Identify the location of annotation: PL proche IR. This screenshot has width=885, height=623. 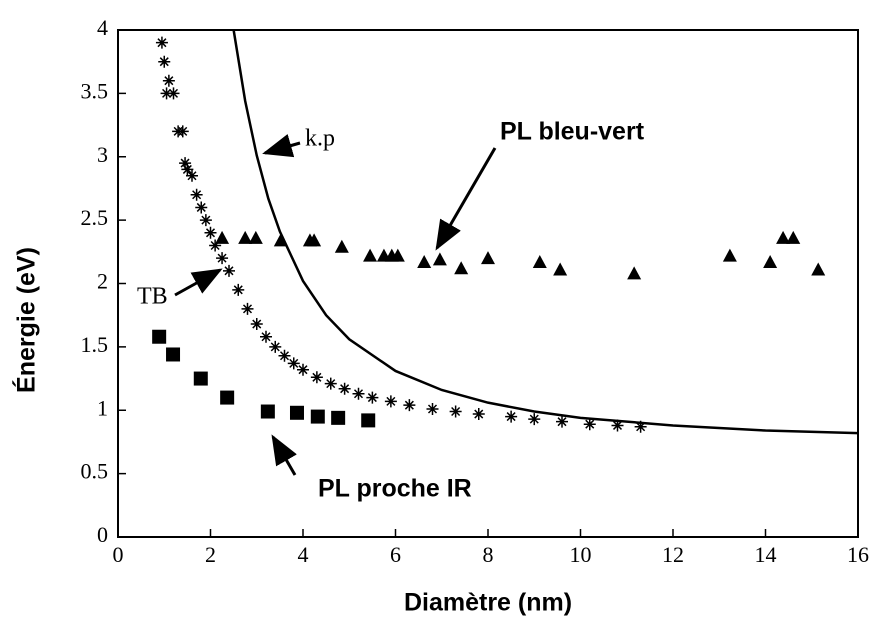
(395, 489).